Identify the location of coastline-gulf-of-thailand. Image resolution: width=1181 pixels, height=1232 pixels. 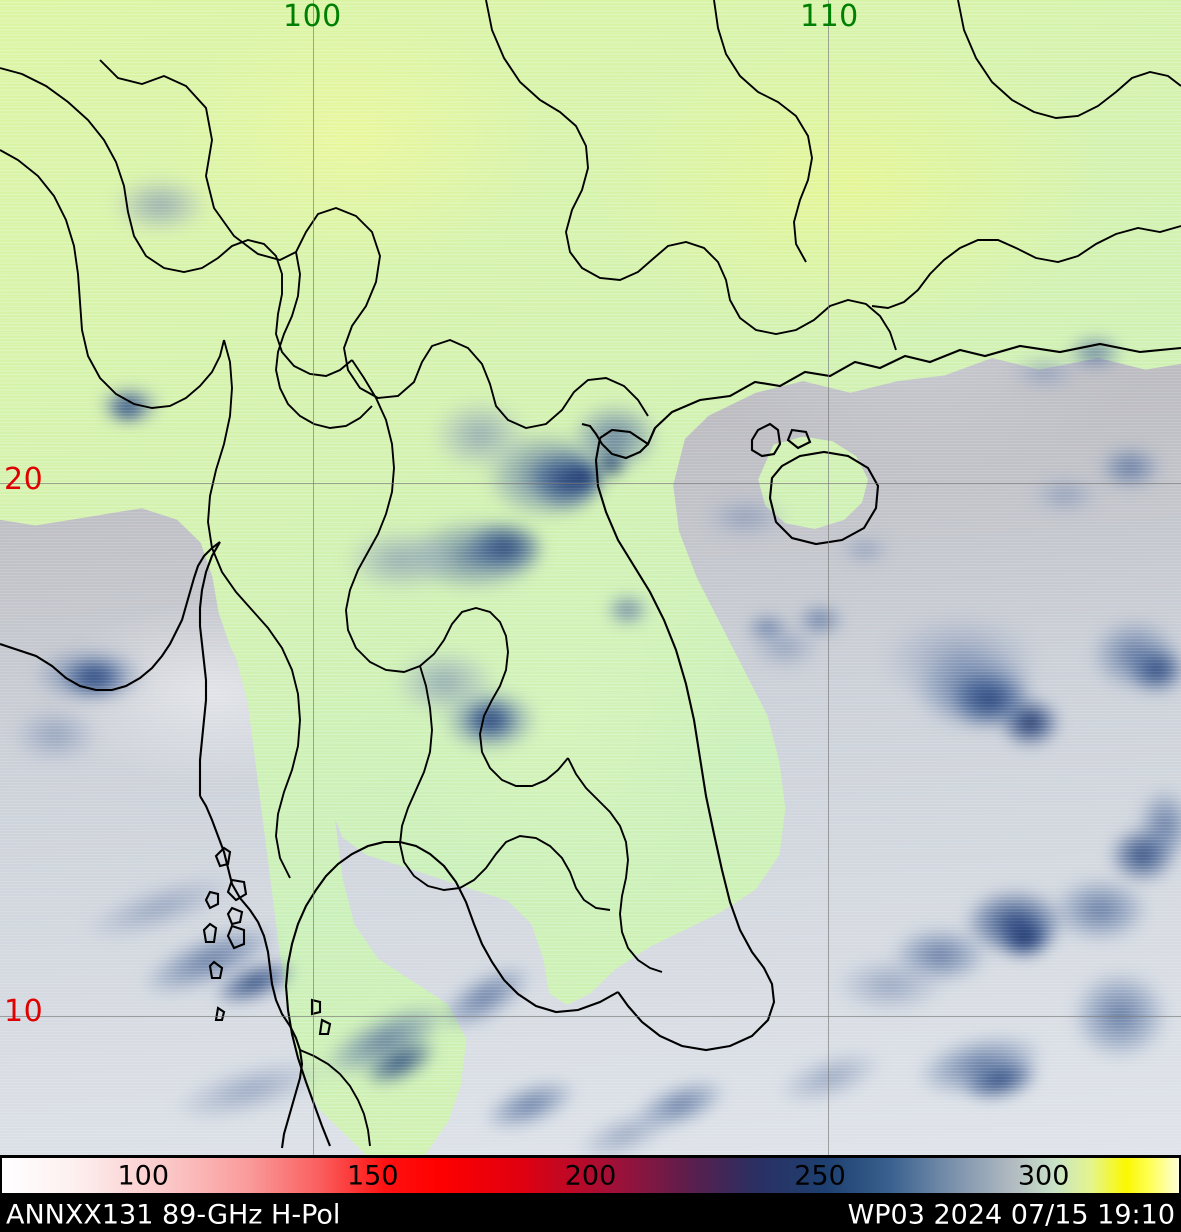
(451, 993).